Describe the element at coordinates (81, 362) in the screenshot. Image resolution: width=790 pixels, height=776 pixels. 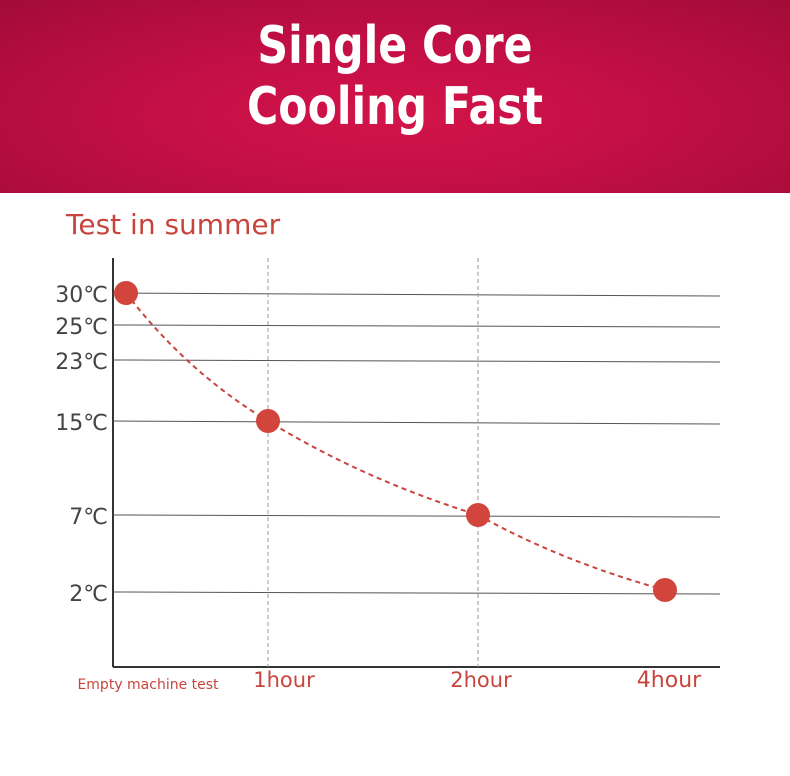
I see `y-tick-label: 23℃` at that location.